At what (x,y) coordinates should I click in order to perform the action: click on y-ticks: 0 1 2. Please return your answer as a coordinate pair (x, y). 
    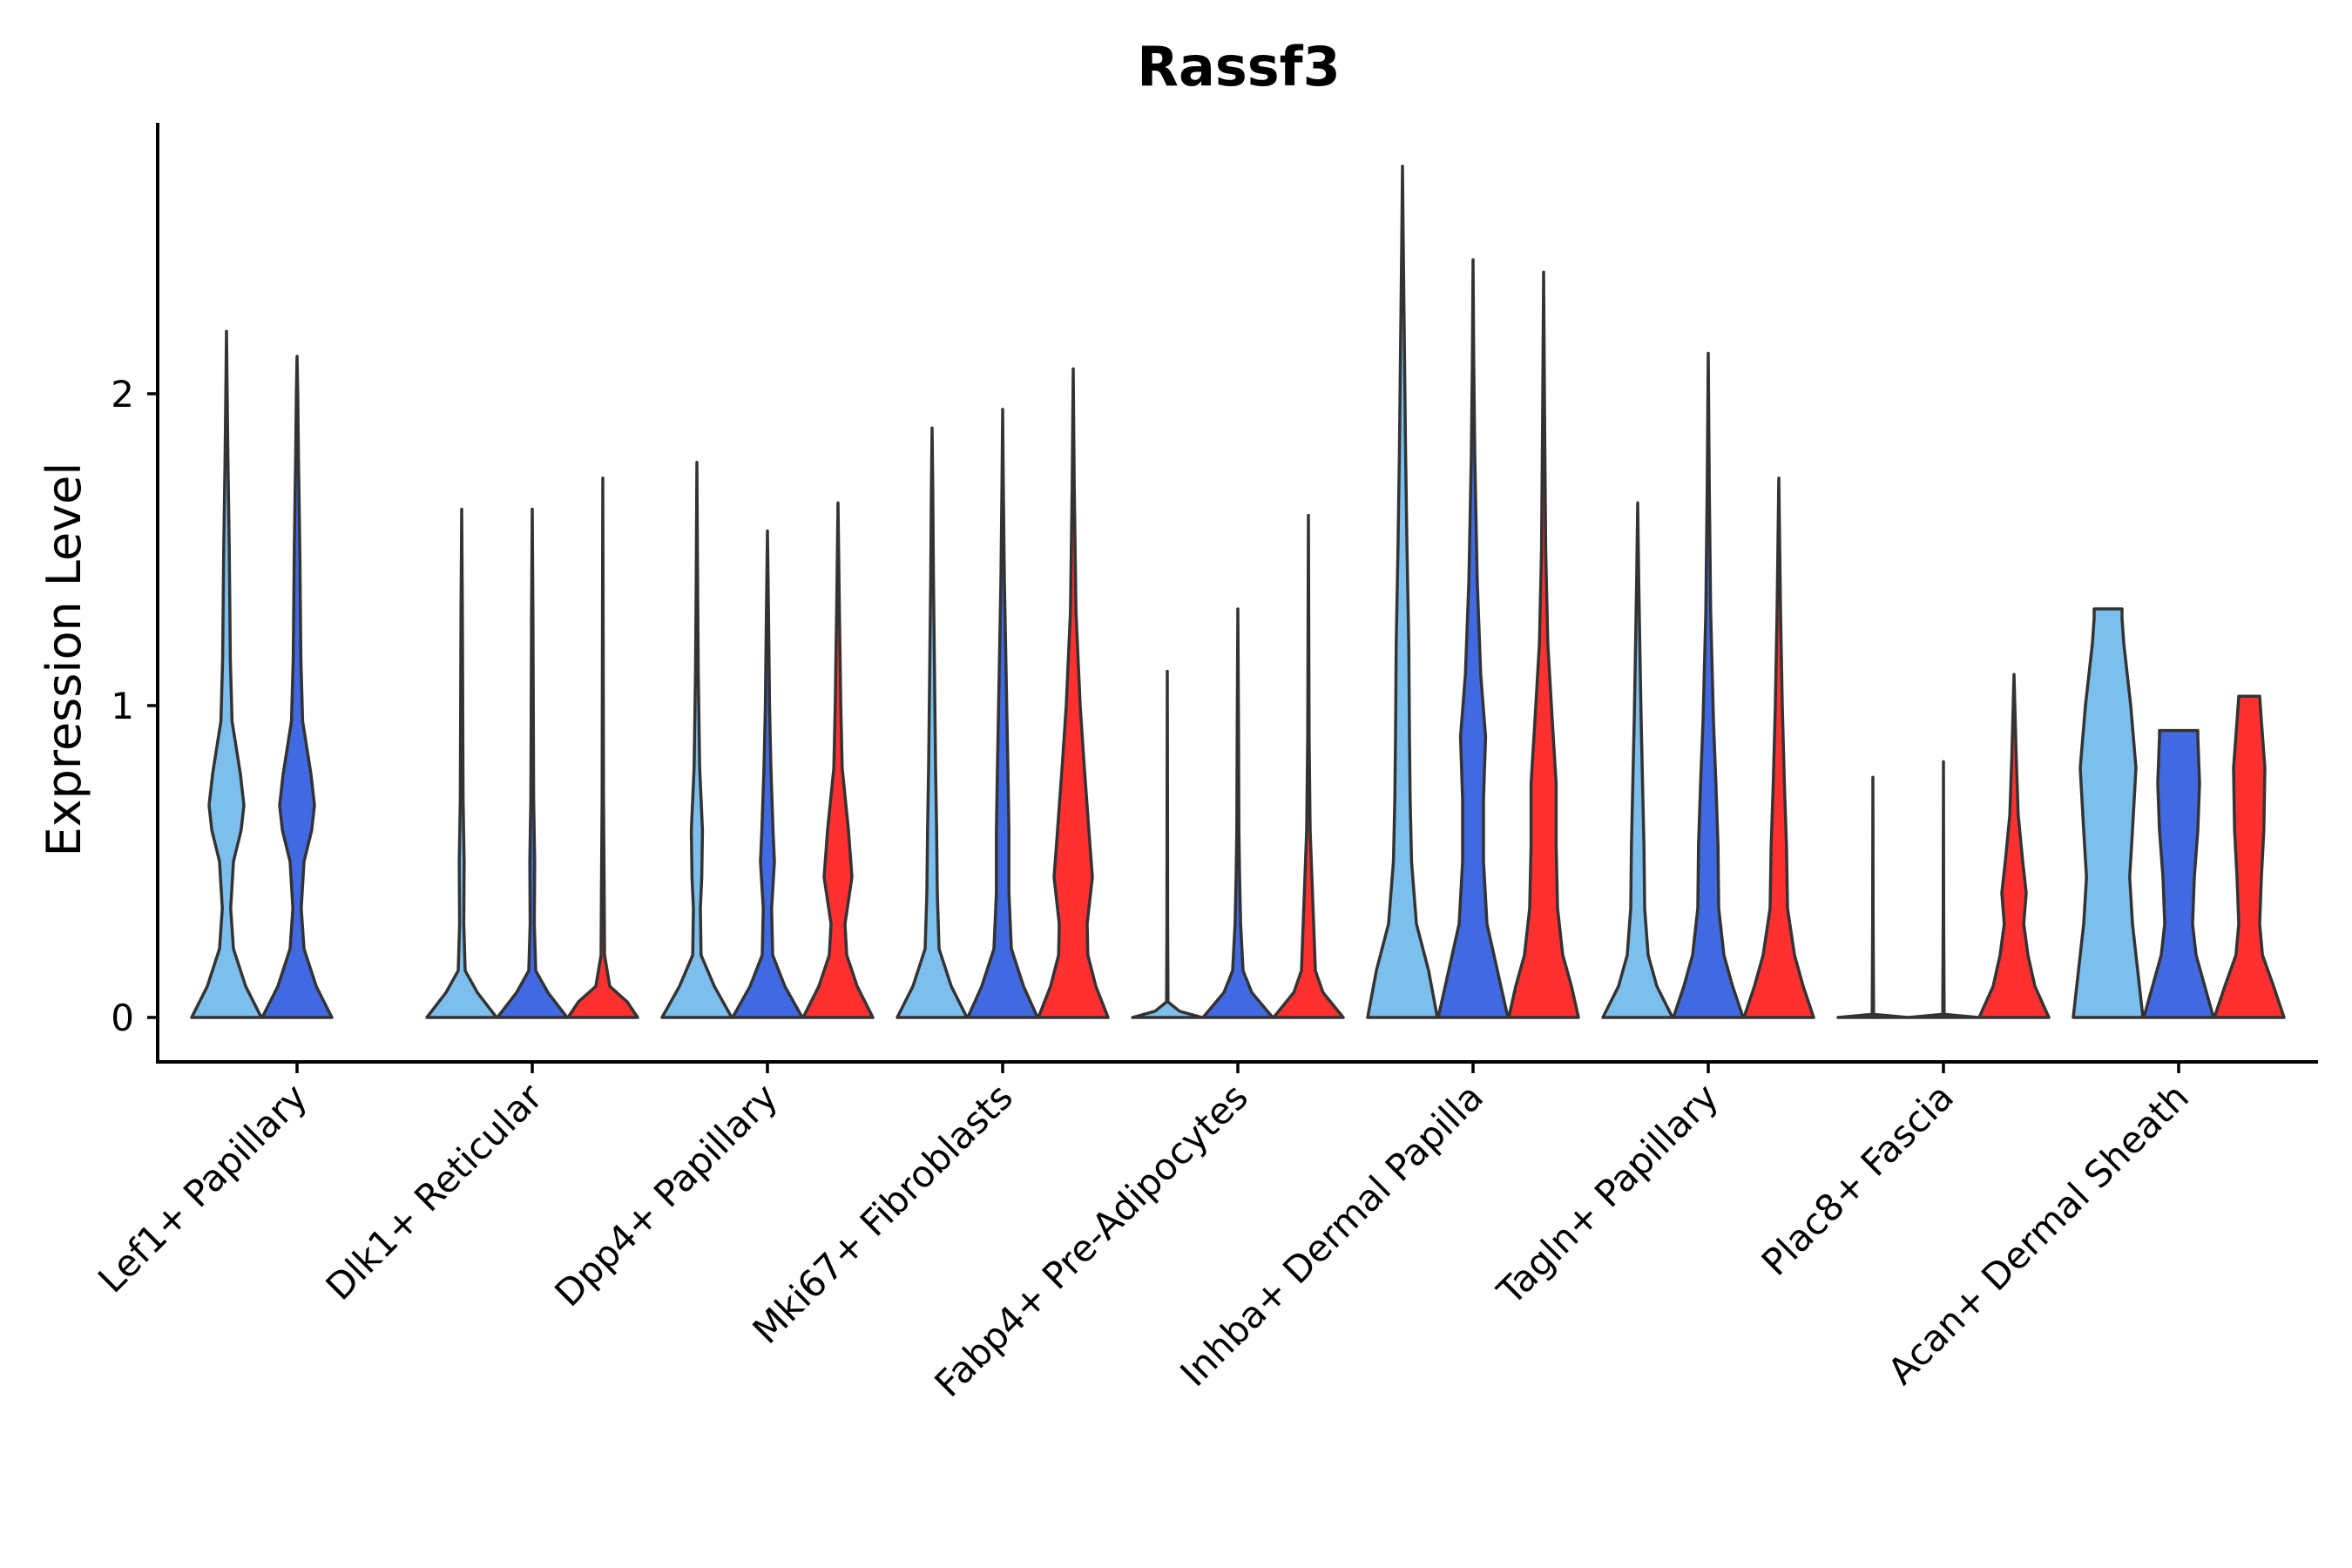
    Looking at the image, I should click on (134, 706).